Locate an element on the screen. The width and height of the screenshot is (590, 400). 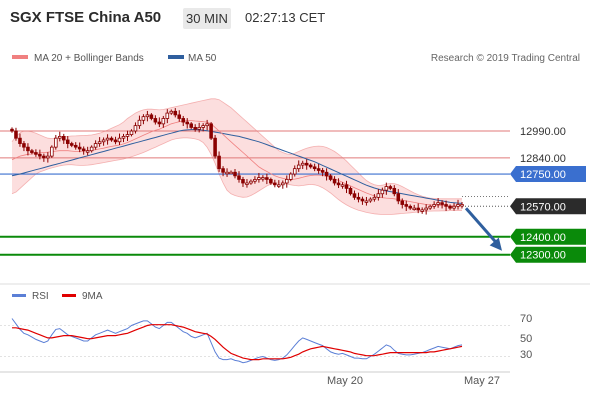
rsi-tick-label: 70 is located at coordinates (526, 319).